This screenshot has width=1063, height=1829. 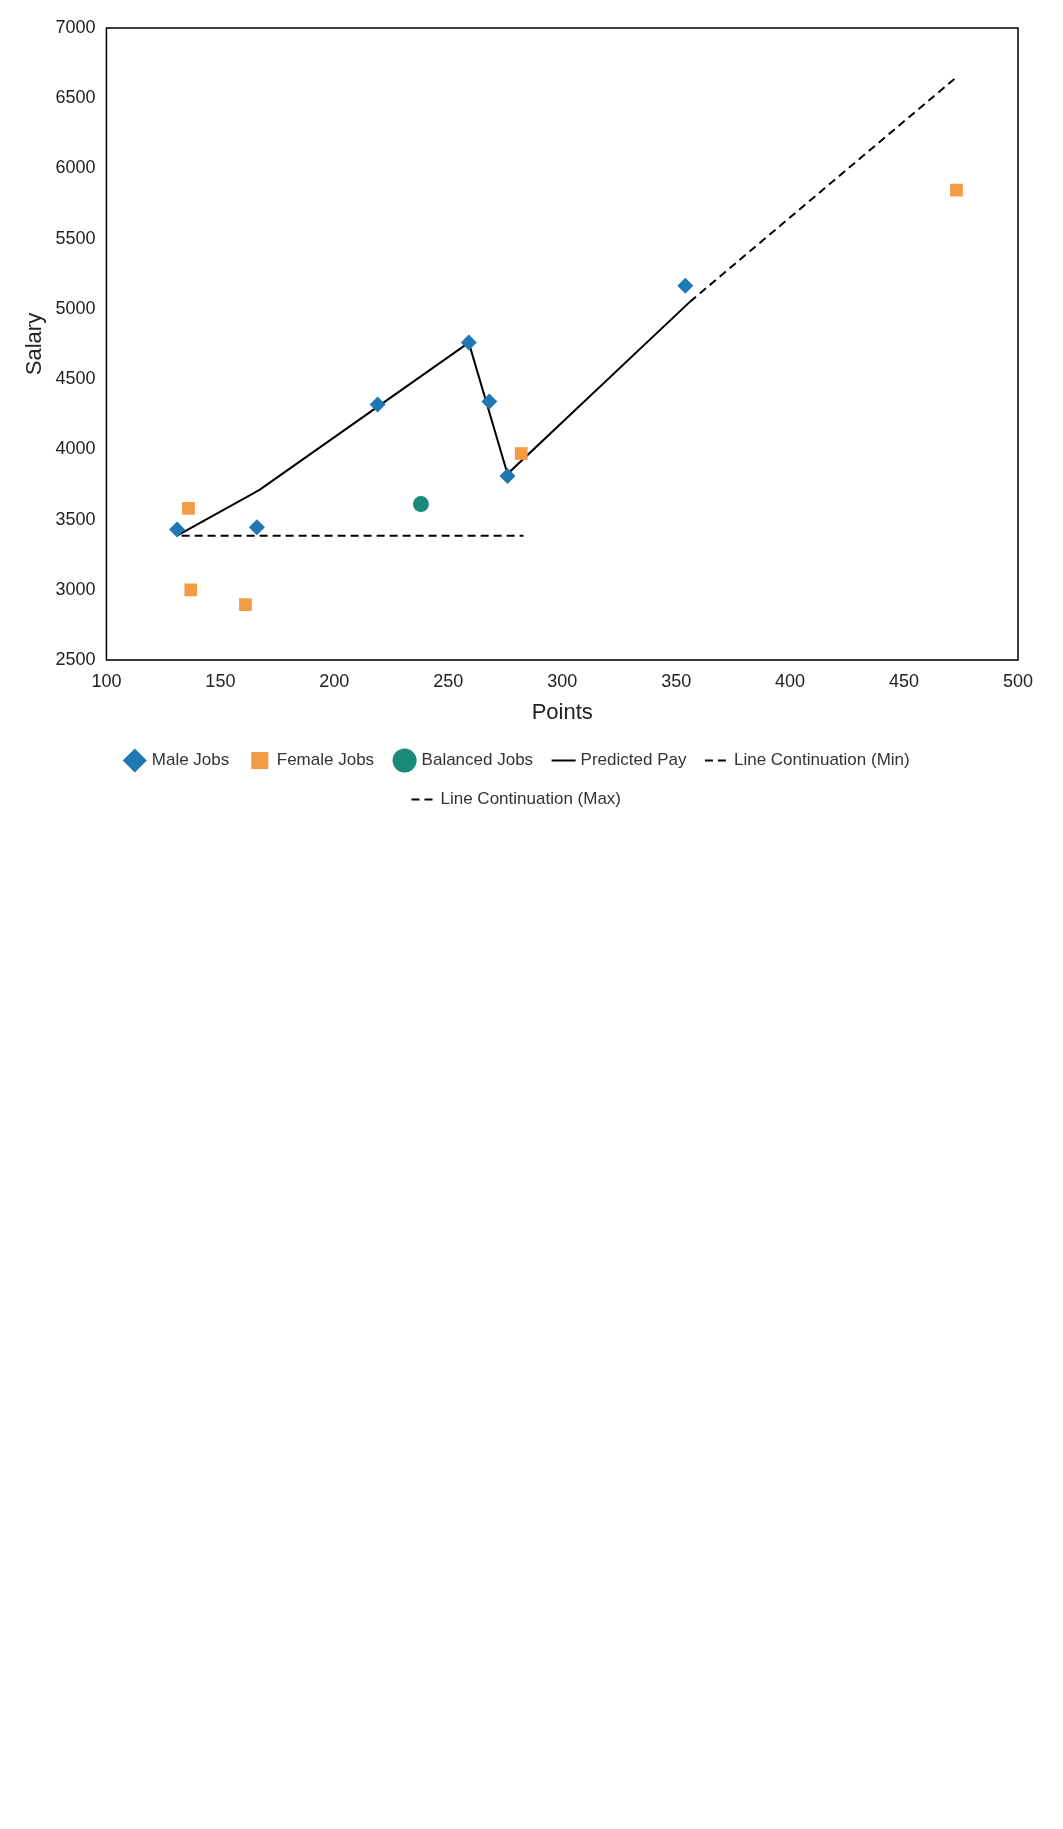 I want to click on x-tick-label: 250, so click(x=448, y=680).